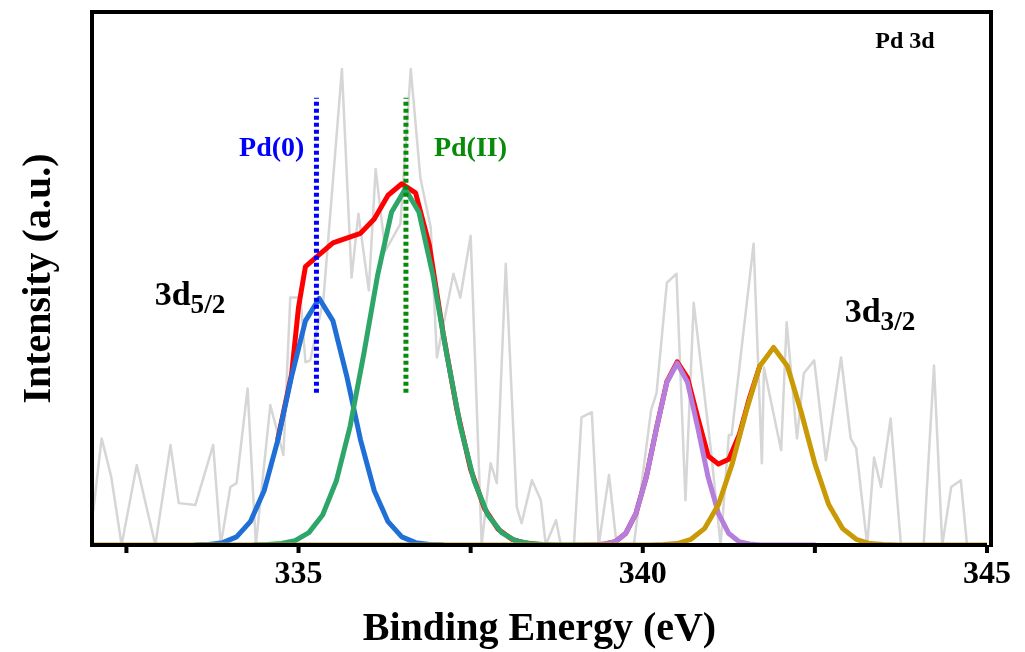 This screenshot has height=652, width=1025. What do you see at coordinates (642, 572) in the screenshot?
I see `x-tick-label: 340` at bounding box center [642, 572].